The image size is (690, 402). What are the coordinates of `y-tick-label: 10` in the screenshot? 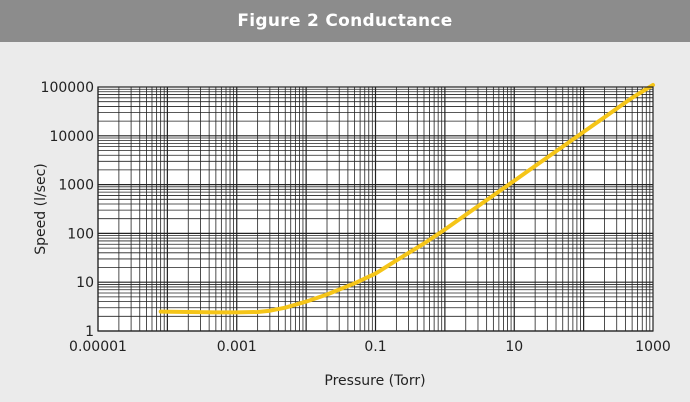 It's located at (85, 283).